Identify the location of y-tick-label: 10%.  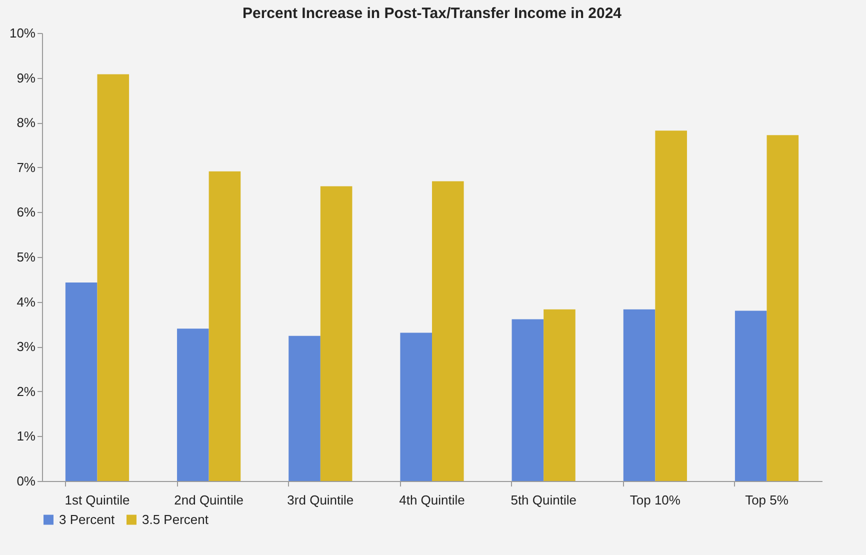
(22, 33).